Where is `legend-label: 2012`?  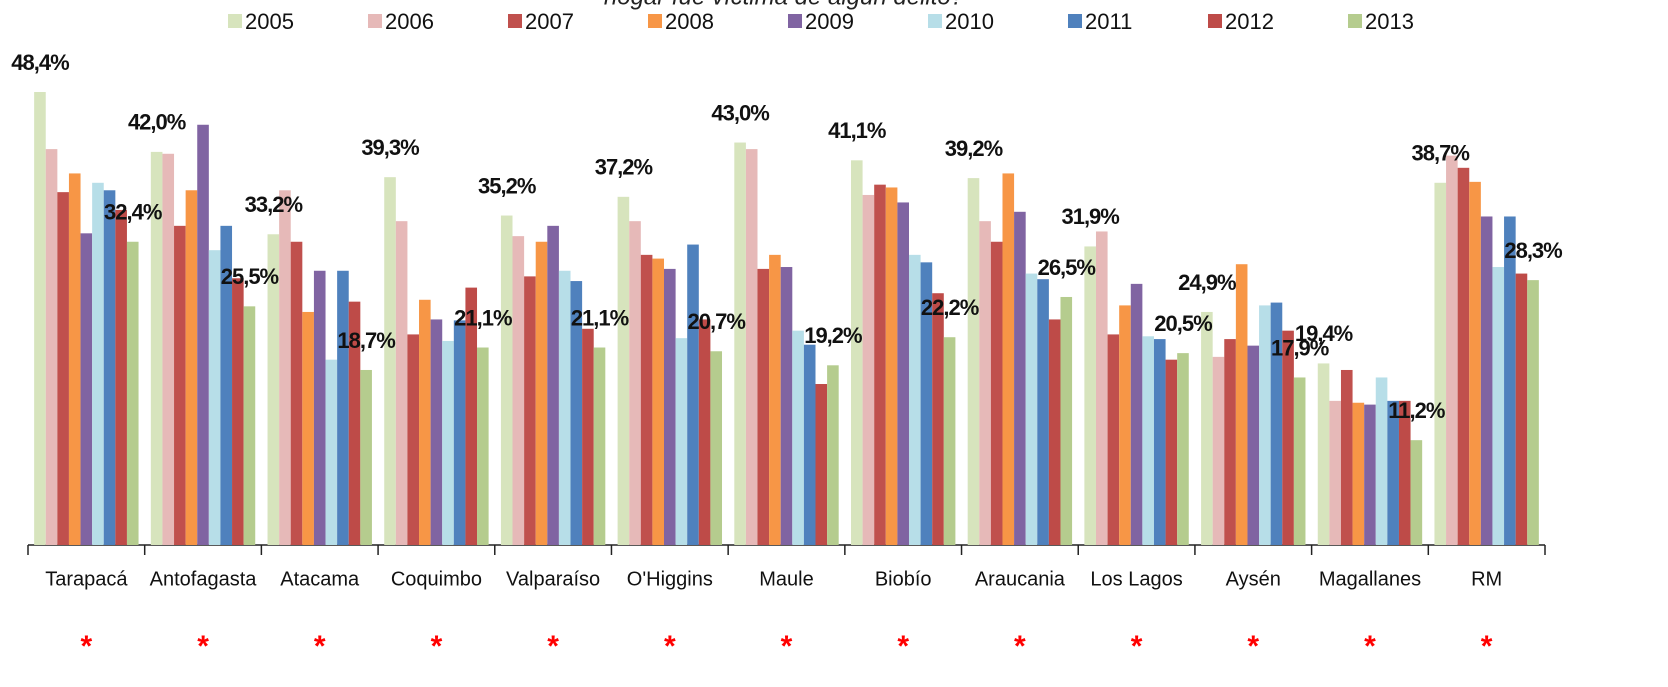 legend-label: 2012 is located at coordinates (1249, 21).